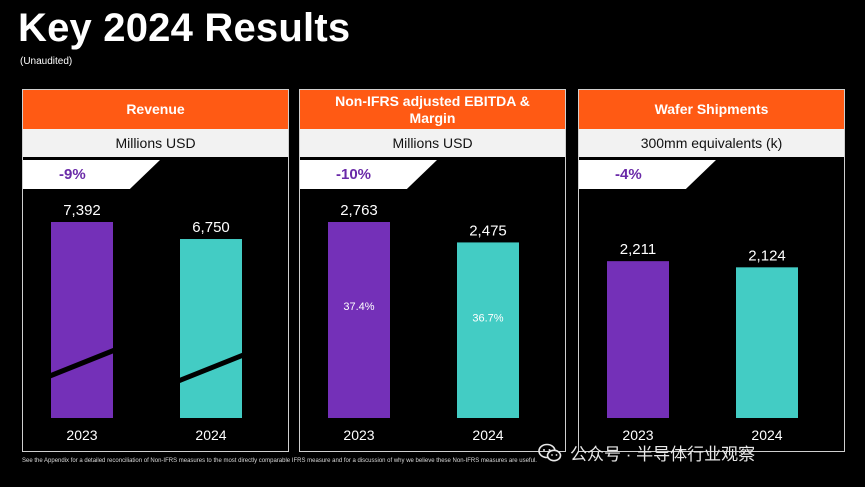 The image size is (865, 487). I want to click on wafer-chart: 2,211 2023 2,124 2024, so click(702, 342).